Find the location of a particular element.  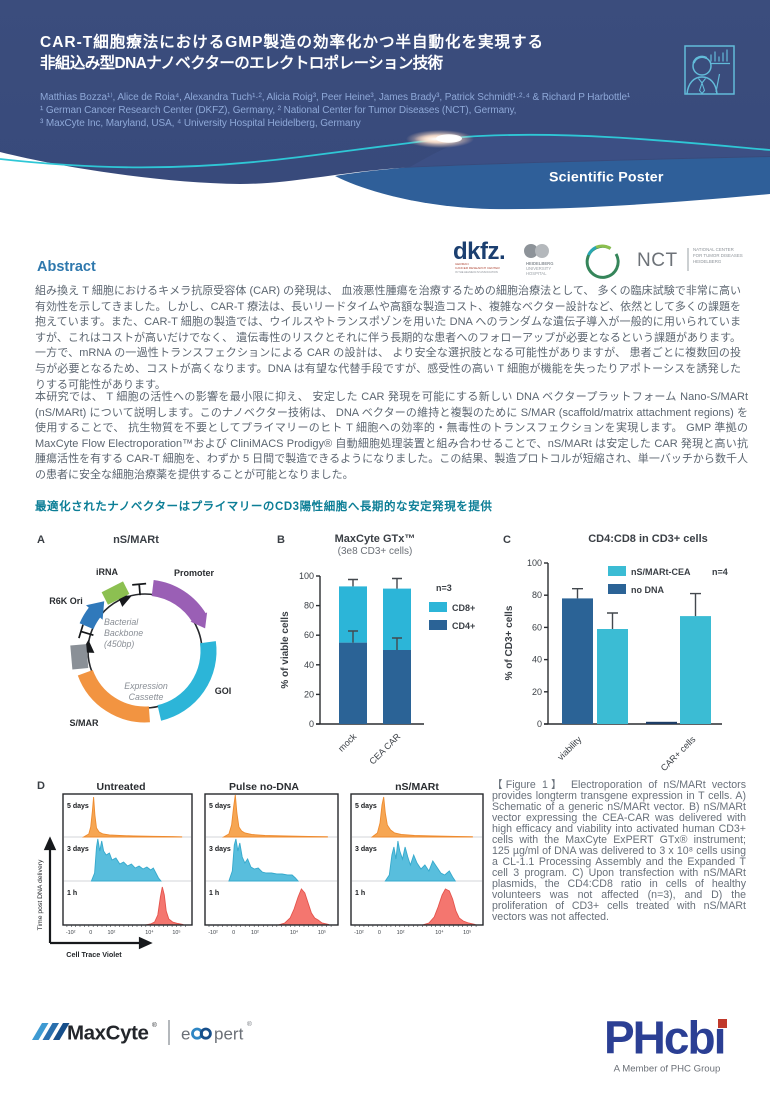

svg-text: CD4:CD8 in CD3+ cells is located at coordinates (648, 539).